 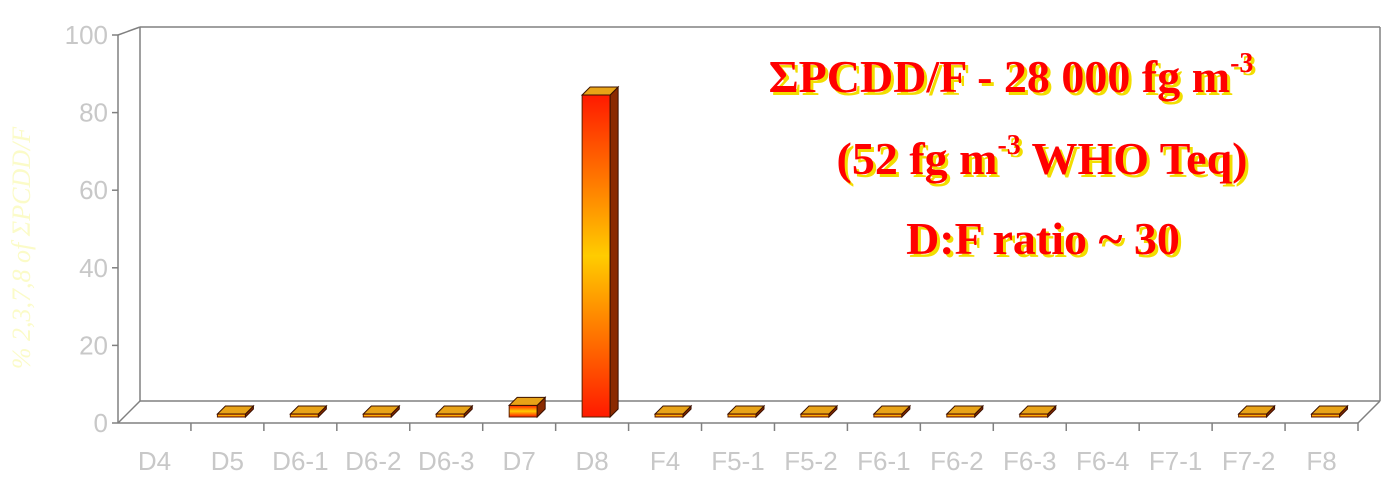 What do you see at coordinates (665, 461) in the screenshot?
I see `x-tick-label: F4` at bounding box center [665, 461].